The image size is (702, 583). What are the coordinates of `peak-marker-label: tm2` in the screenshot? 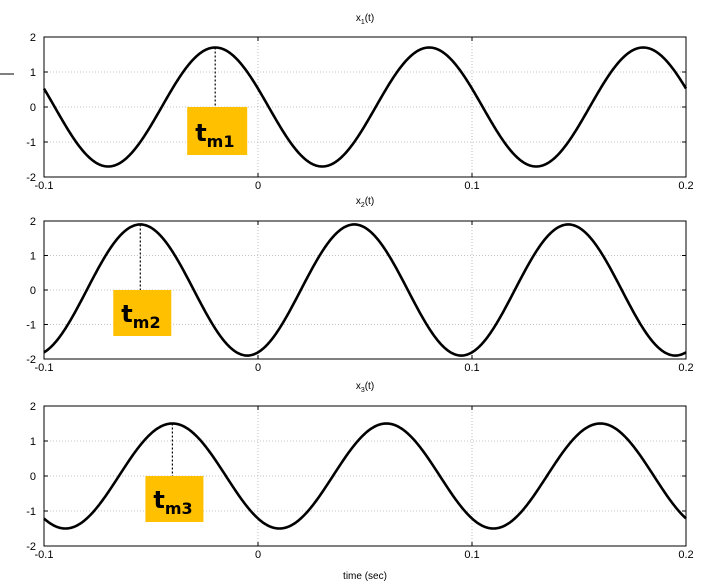 It's located at (140, 316).